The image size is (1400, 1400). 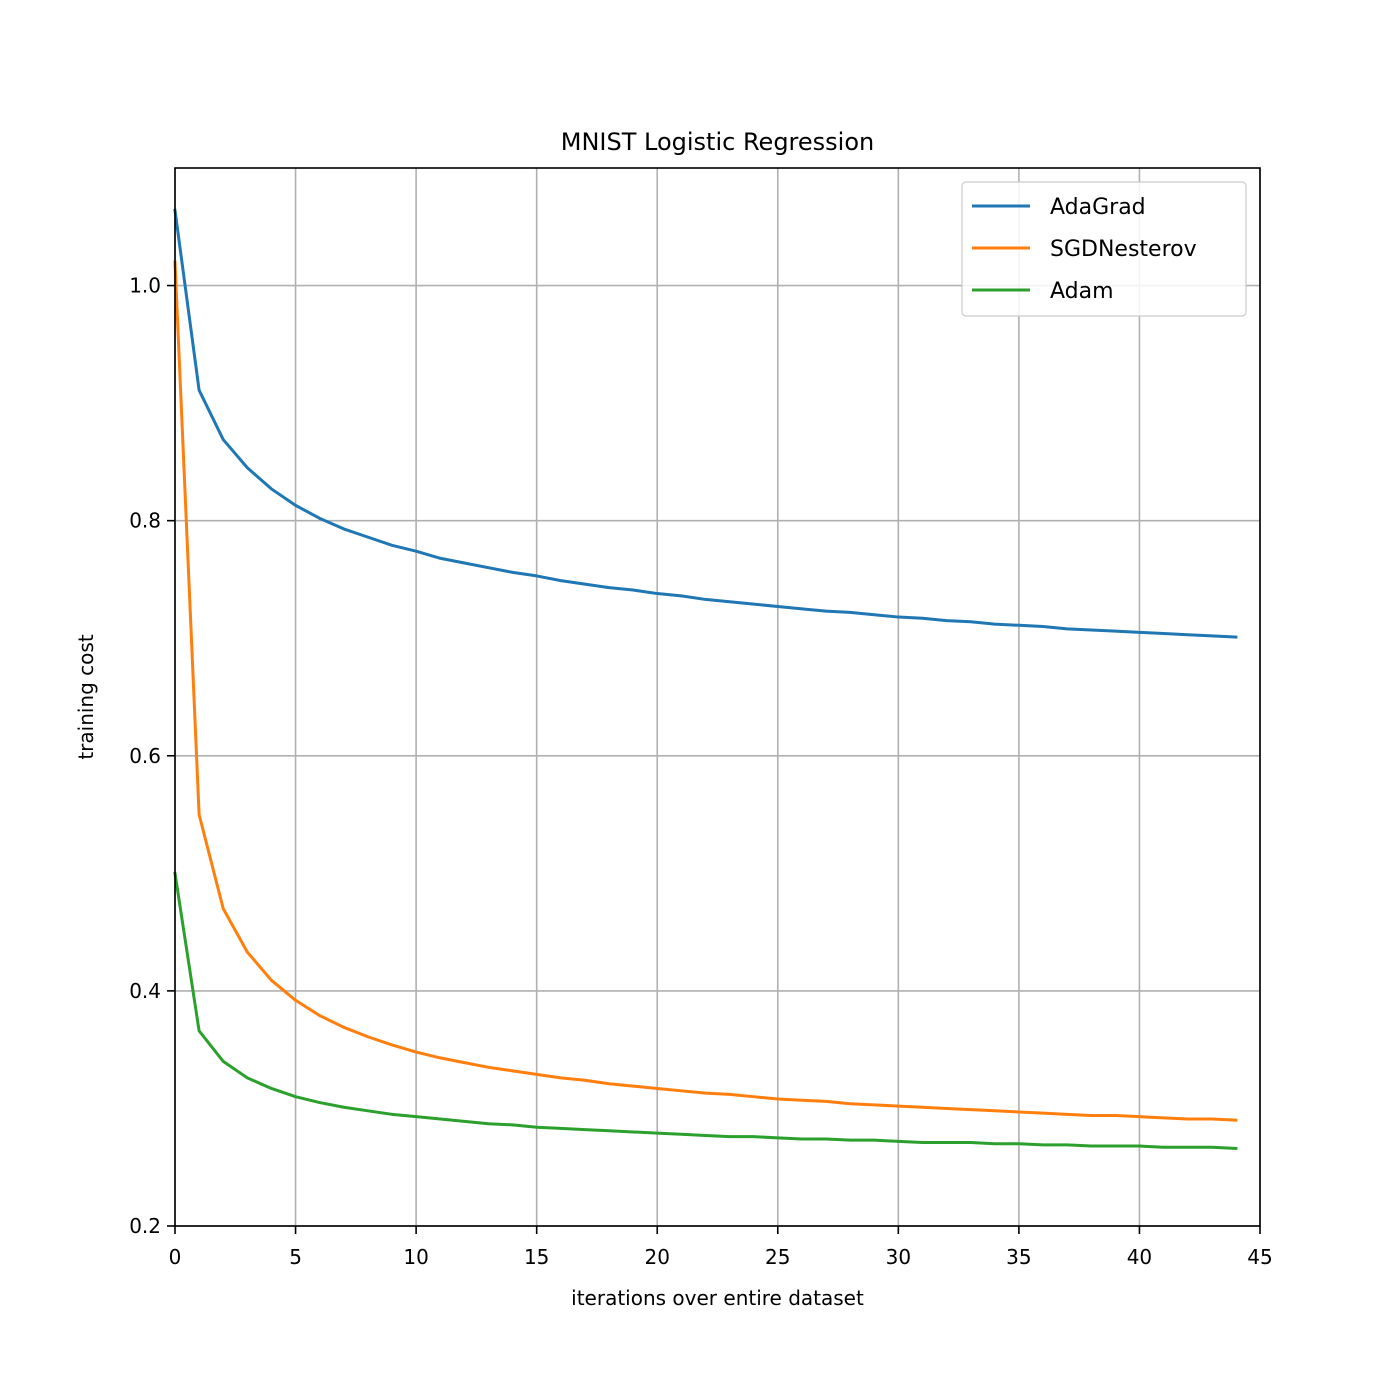 I want to click on x-tick-label: 35, so click(x=1018, y=1257).